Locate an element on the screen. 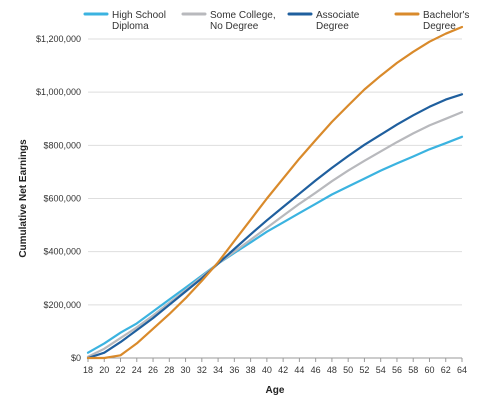  y-tick-label: $800,000 is located at coordinates (62, 145).